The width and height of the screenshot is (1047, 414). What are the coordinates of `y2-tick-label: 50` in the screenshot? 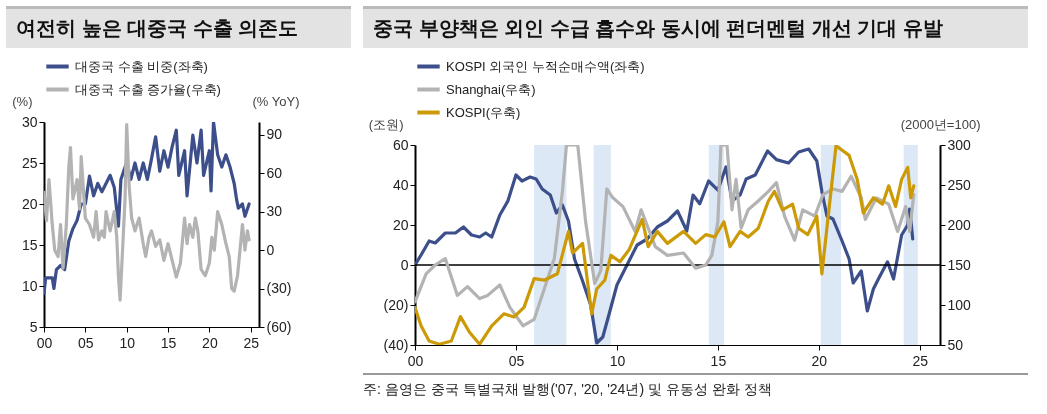 It's located at (955, 344).